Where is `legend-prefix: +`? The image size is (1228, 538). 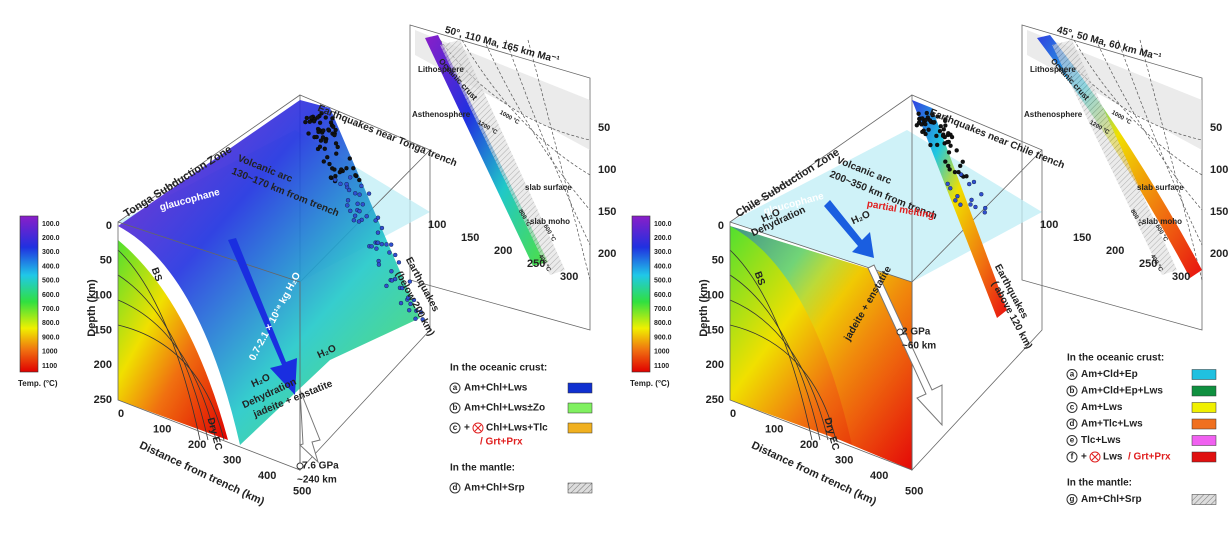 legend-prefix: + is located at coordinates (467, 428).